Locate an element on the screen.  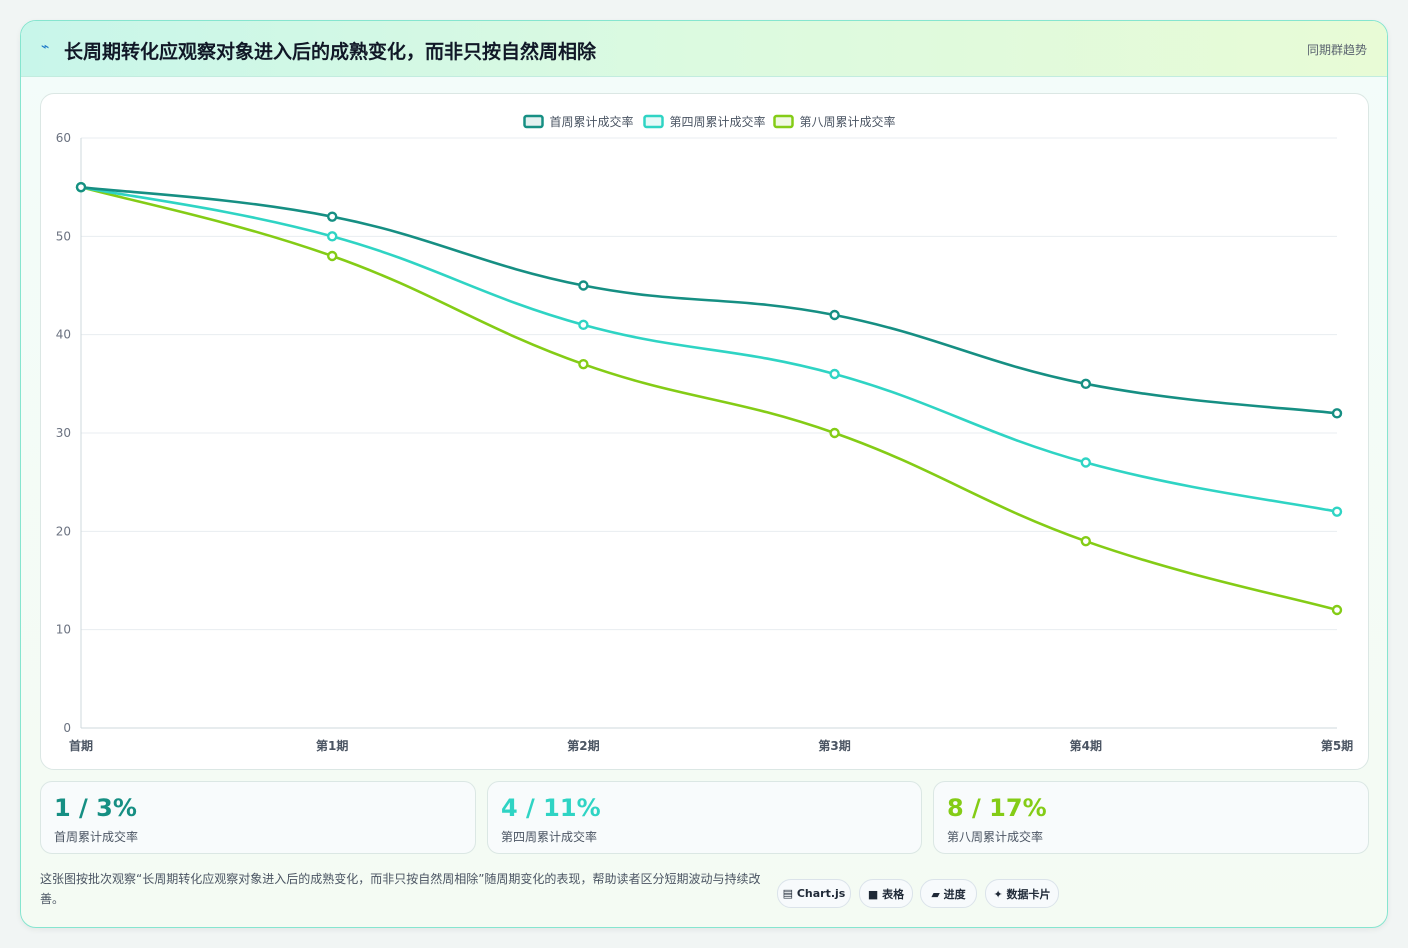
x-tick-label: 第5期 is located at coordinates (1337, 745).